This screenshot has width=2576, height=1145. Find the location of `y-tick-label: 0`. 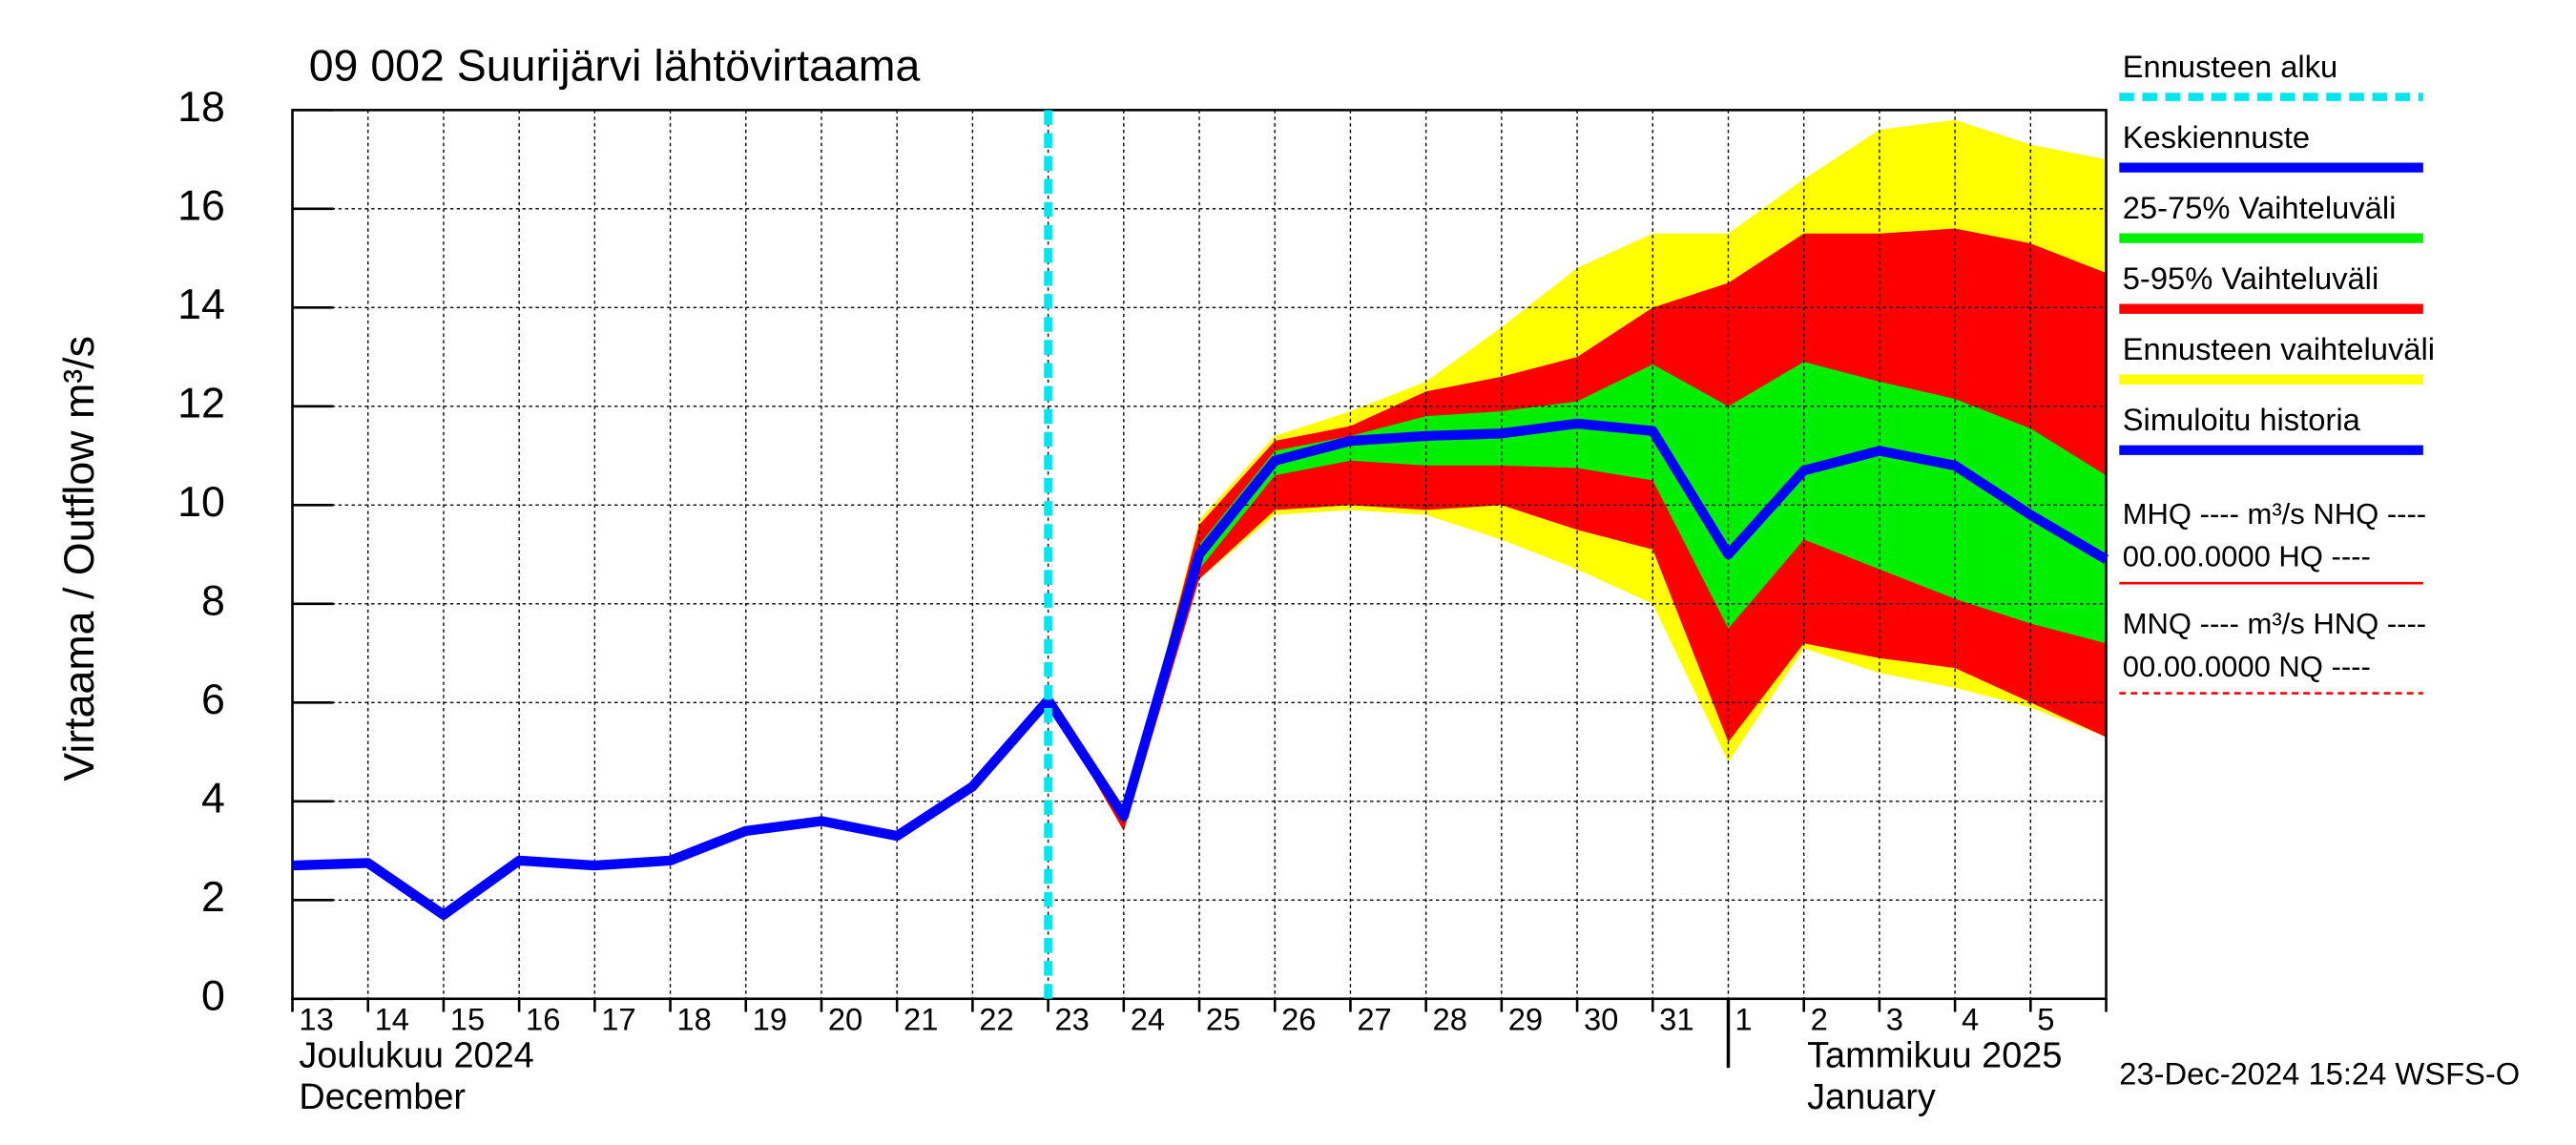

y-tick-label: 0 is located at coordinates (213, 996).